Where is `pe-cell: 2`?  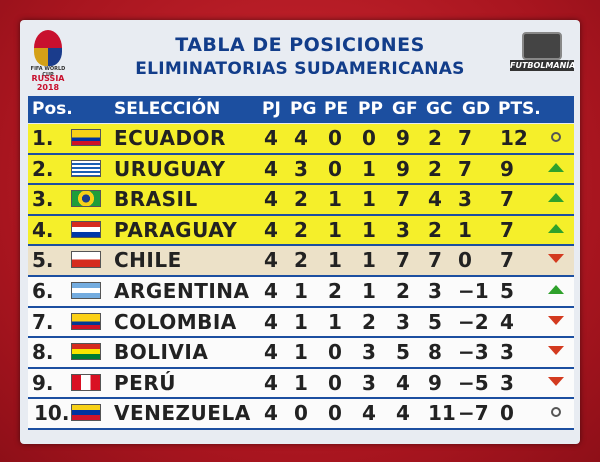
pe-cell: 2 is located at coordinates (335, 291).